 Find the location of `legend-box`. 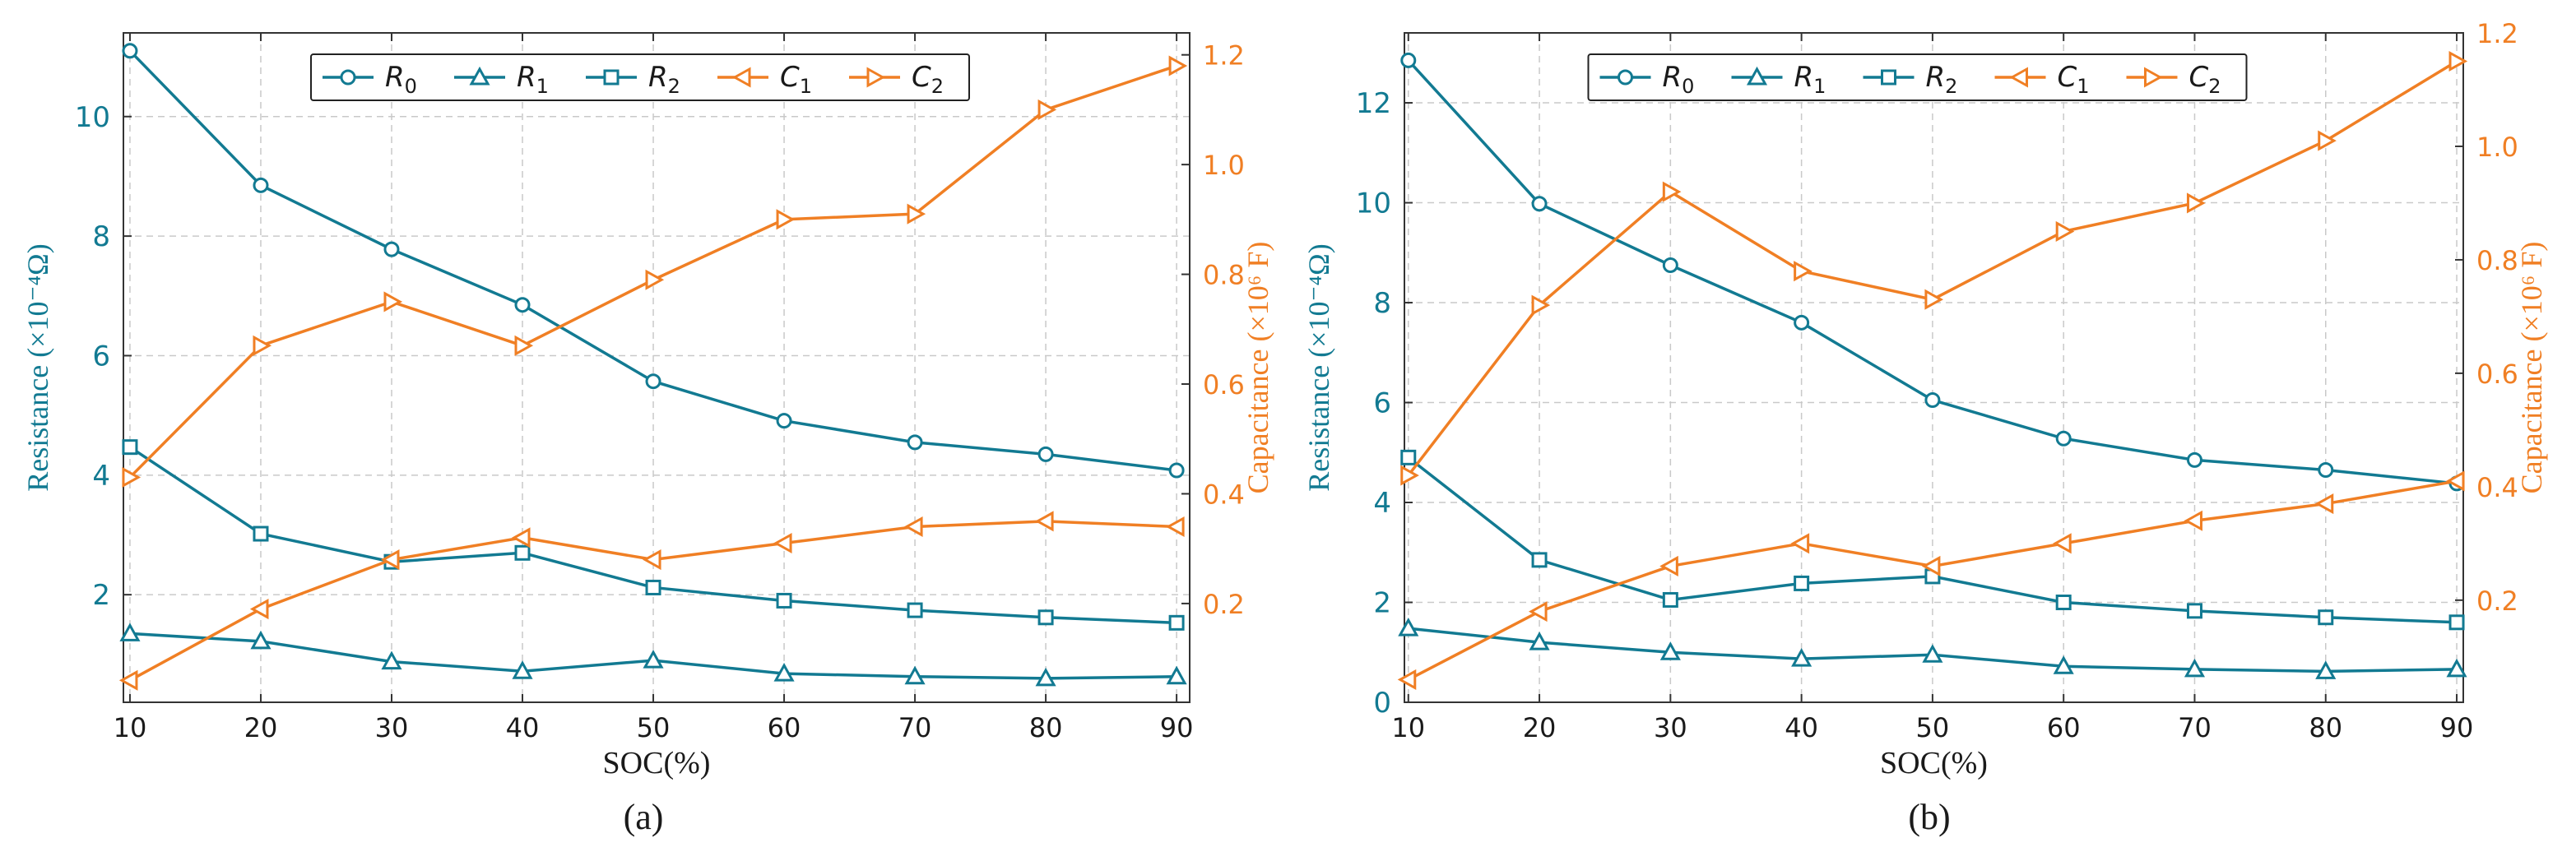

legend-box is located at coordinates (640, 77).